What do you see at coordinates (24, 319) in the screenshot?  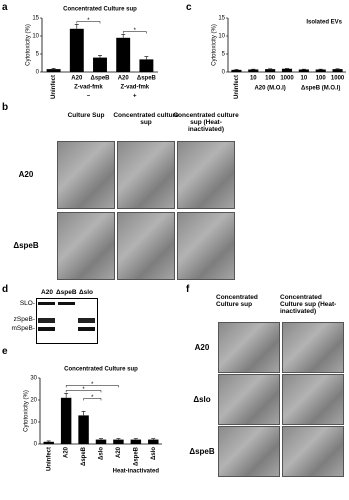 I see `band-label: zSpeB-` at bounding box center [24, 319].